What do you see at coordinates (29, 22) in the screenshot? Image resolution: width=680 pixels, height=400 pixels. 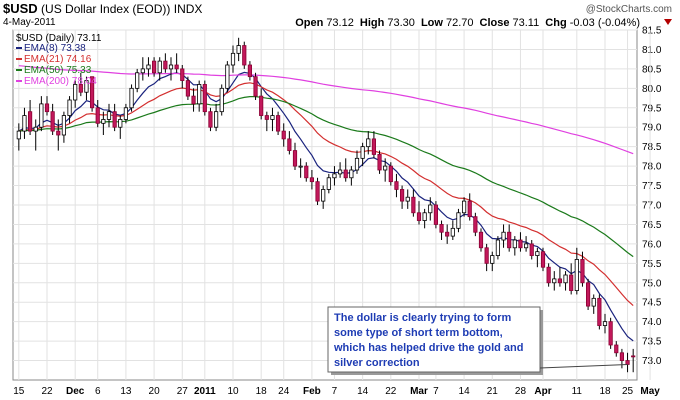 I see `chart-date: 4-May-2011` at bounding box center [29, 22].